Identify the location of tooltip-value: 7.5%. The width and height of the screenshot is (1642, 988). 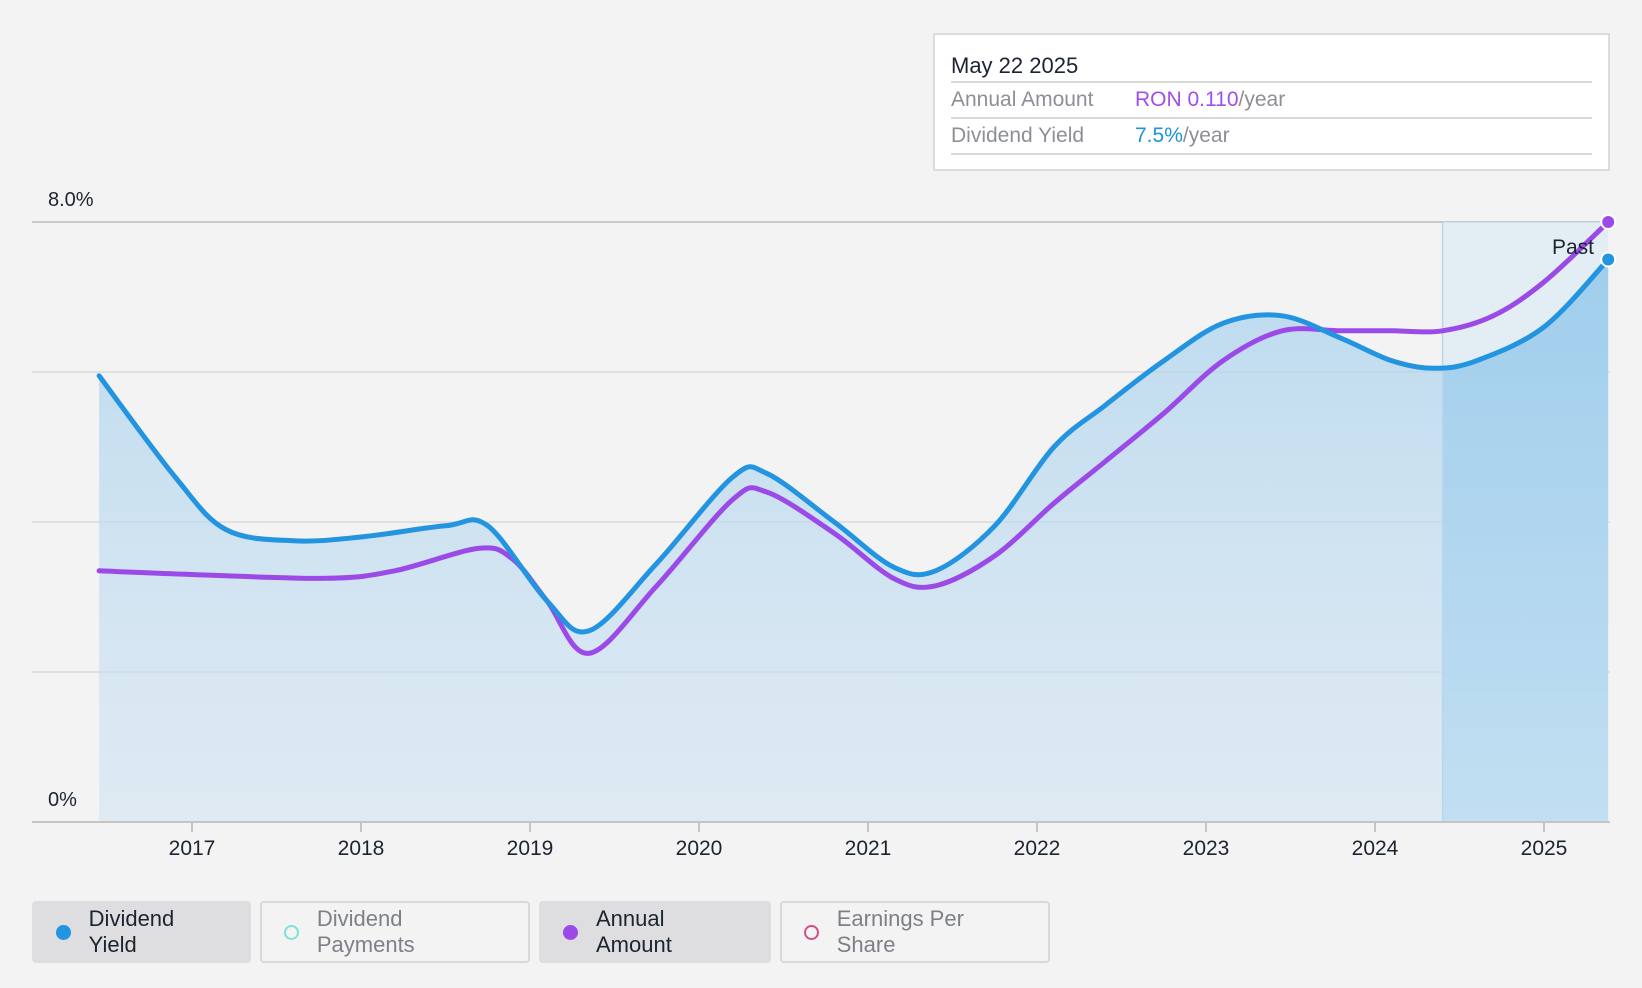
(1159, 135).